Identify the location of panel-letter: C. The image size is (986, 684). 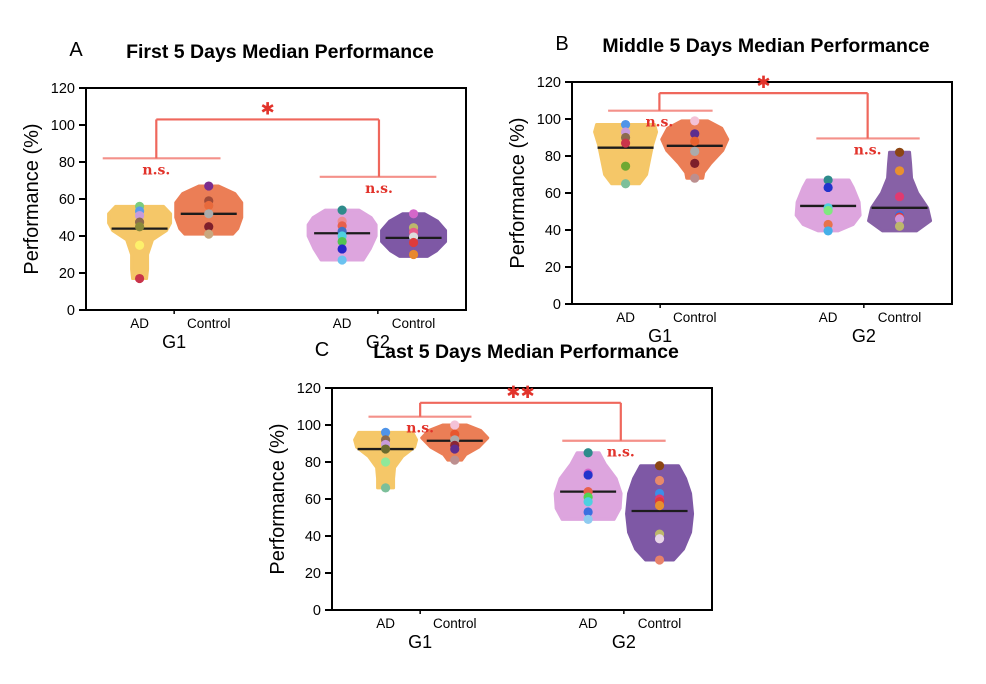
(322, 350).